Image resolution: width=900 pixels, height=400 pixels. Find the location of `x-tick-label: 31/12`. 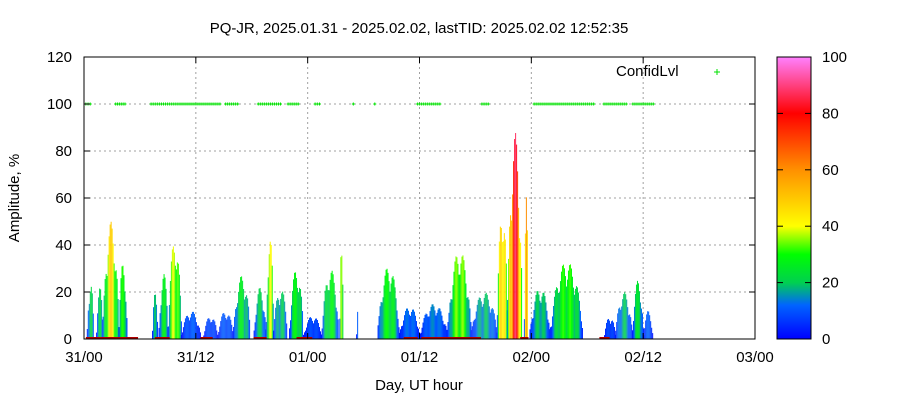

x-tick-label: 31/12 is located at coordinates (196, 357).